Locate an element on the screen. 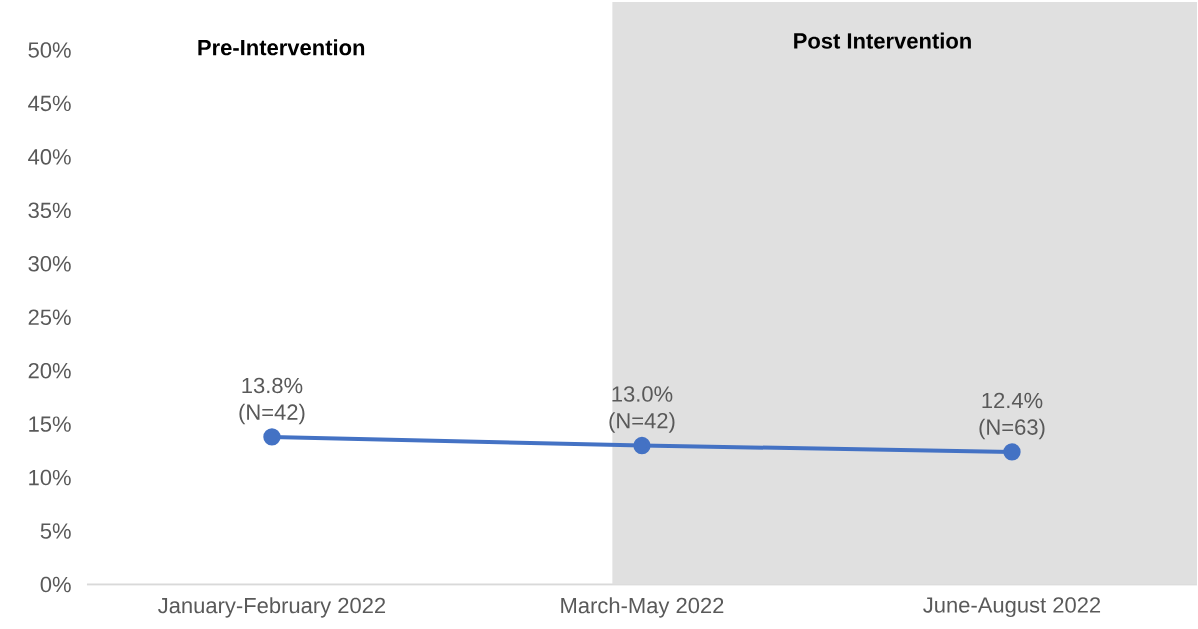 The image size is (1198, 629). y-tick-label: 20% is located at coordinates (49, 370).